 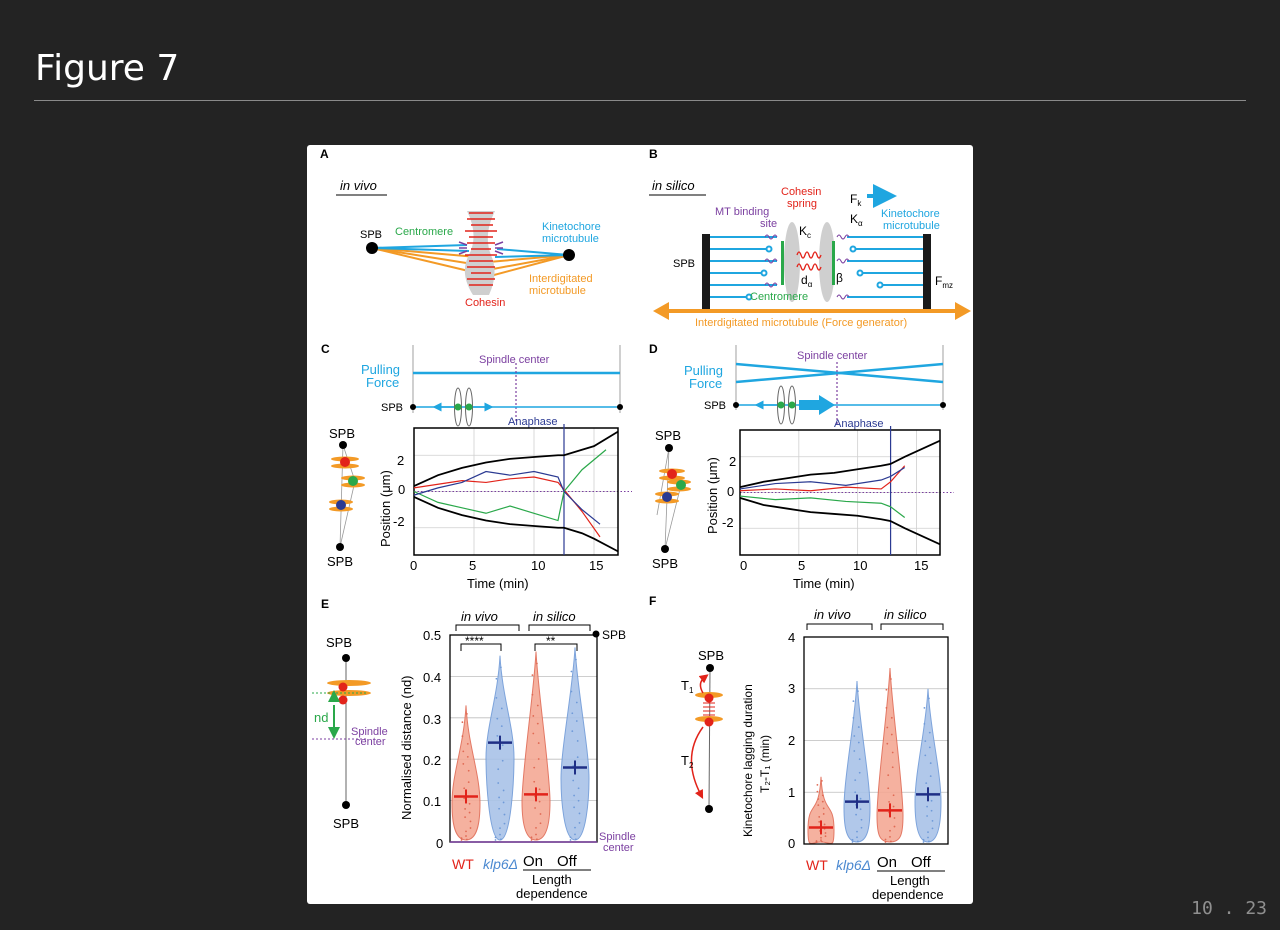 I want to click on violin-Off, so click(x=575, y=744).